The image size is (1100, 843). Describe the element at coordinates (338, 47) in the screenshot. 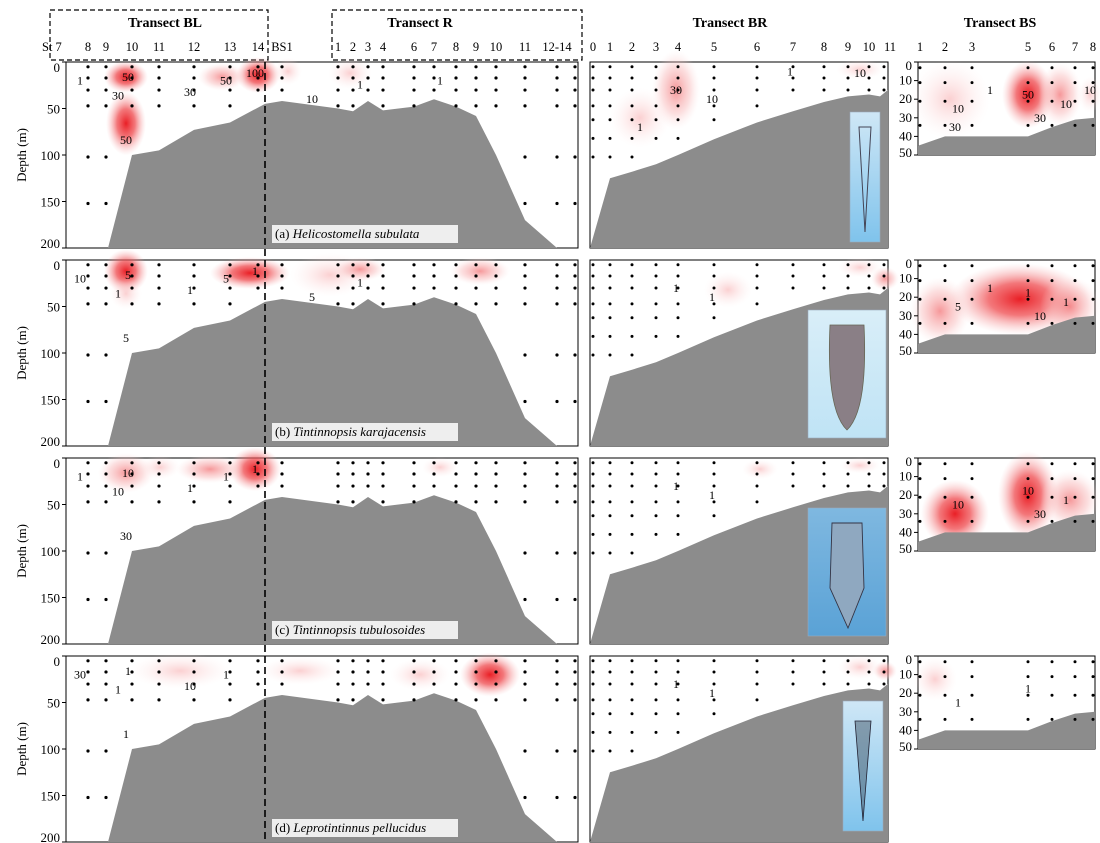

I see `main-station-label: 1` at that location.